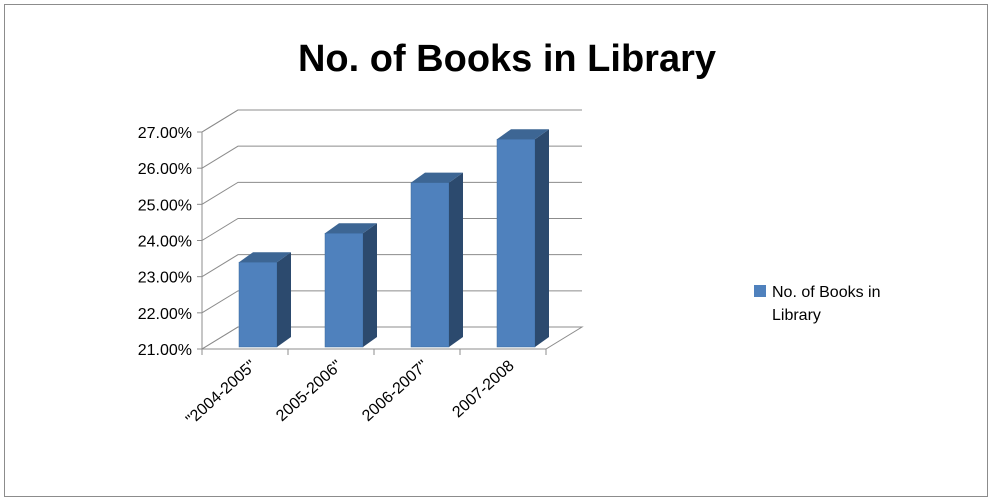 This screenshot has height=501, width=992. I want to click on x-axis-ticks: "2004-2005" 2005-2006" 2006-2007" 2007-2008, so click(365, 389).